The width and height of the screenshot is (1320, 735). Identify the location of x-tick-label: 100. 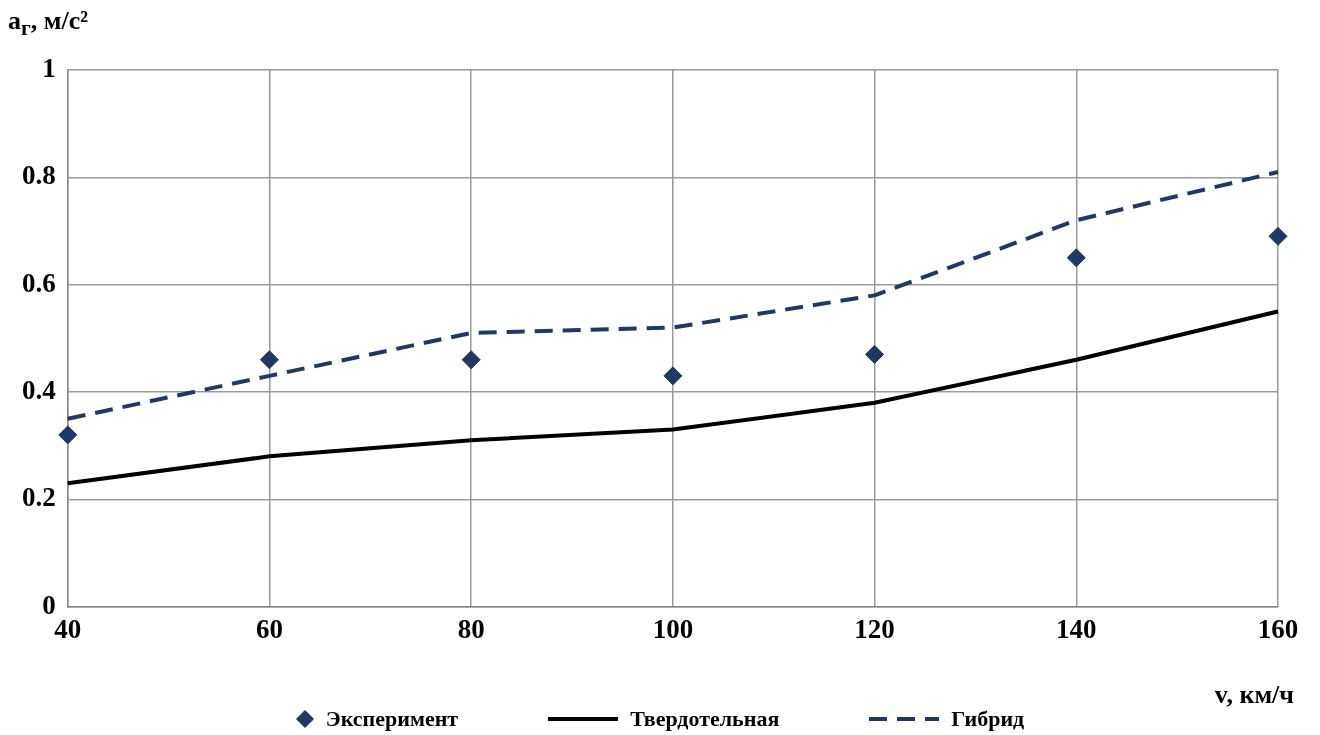
(673, 628).